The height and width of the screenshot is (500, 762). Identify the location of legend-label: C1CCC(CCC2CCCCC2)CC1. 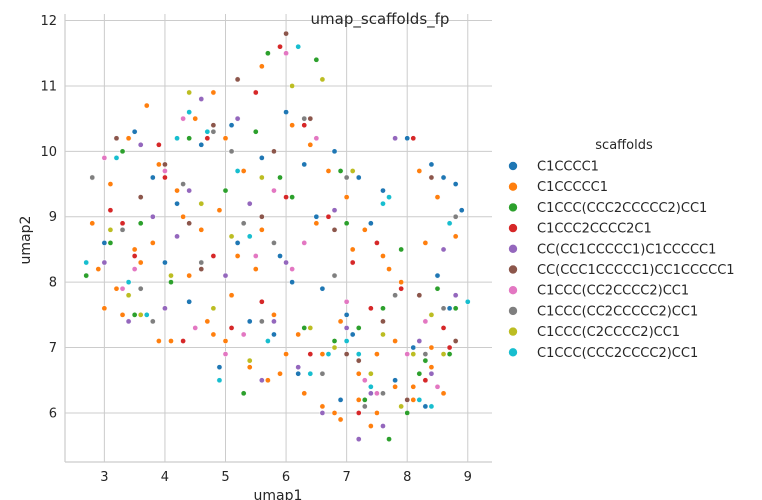
(622, 208).